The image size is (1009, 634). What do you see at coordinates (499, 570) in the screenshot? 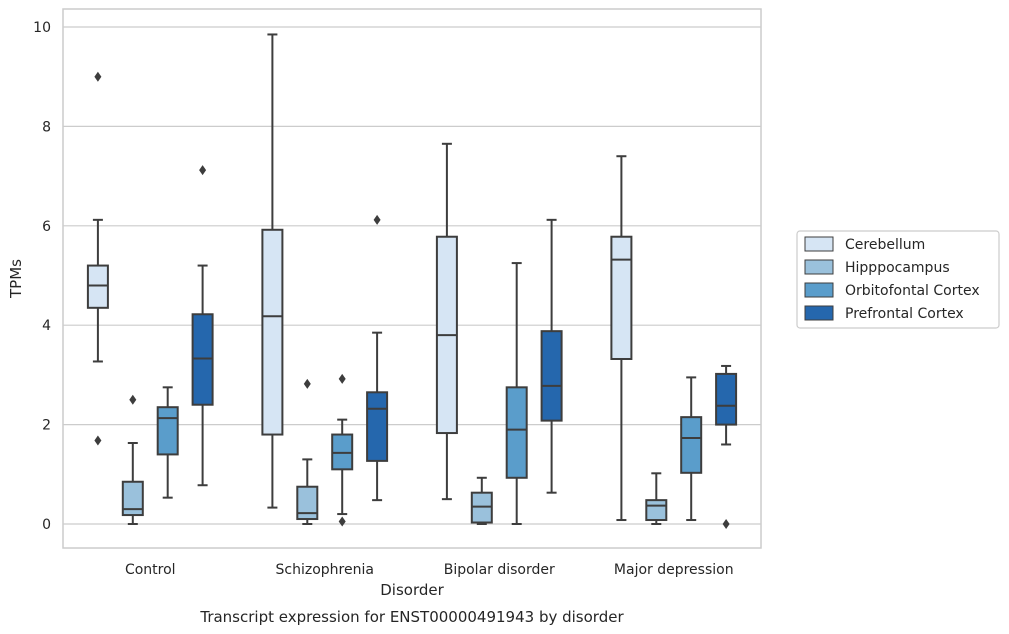
I see `x-tick-label-2: Bipolar disorder` at bounding box center [499, 570].